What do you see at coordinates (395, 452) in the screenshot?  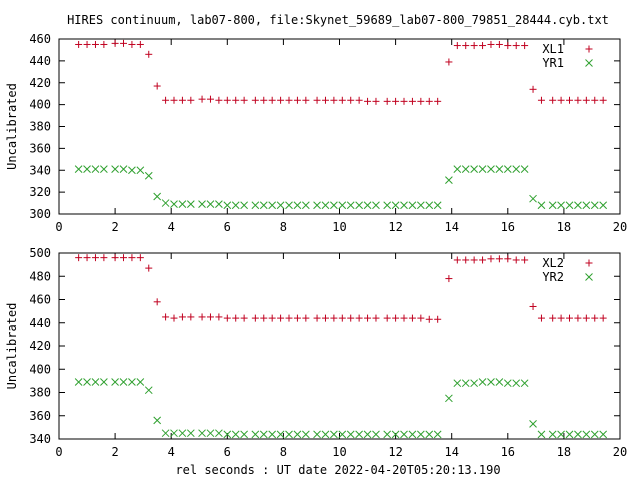 I see `x-tick-label-2: 12` at bounding box center [395, 452].